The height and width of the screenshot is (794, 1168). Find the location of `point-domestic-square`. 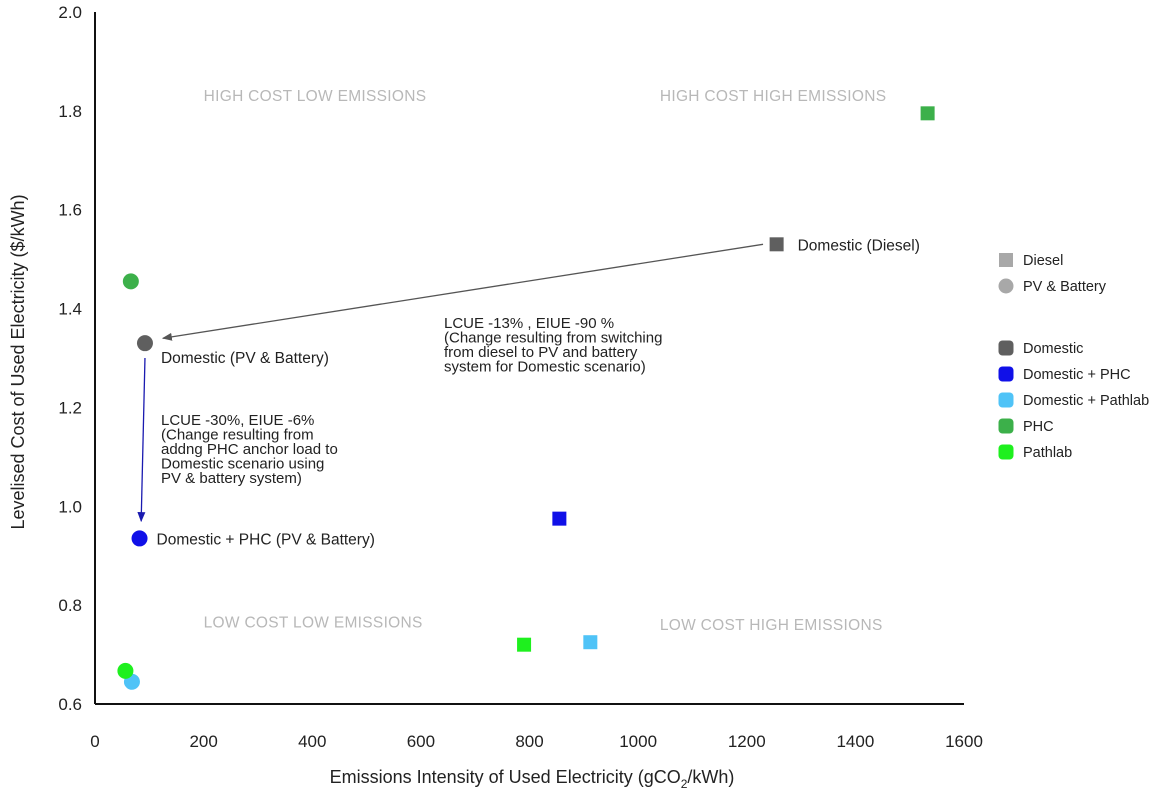

point-domestic-square is located at coordinates (776, 244).